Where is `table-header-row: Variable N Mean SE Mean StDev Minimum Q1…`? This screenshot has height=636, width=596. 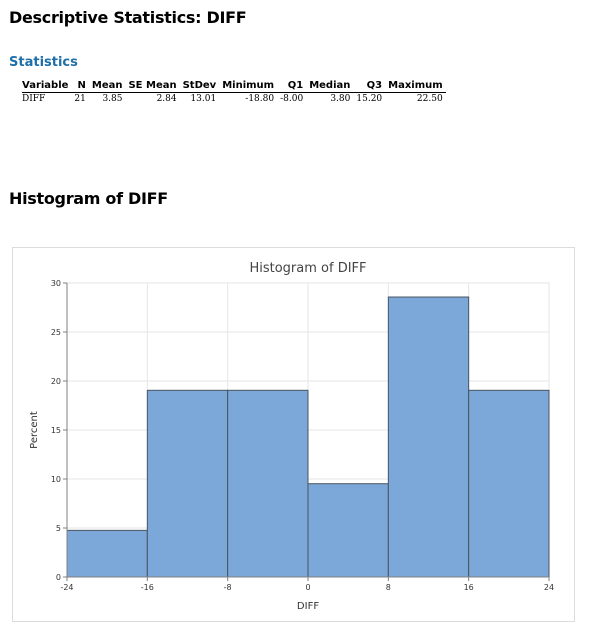 table-header-row: Variable N Mean SE Mean StDev Minimum Q1… is located at coordinates (234, 86).